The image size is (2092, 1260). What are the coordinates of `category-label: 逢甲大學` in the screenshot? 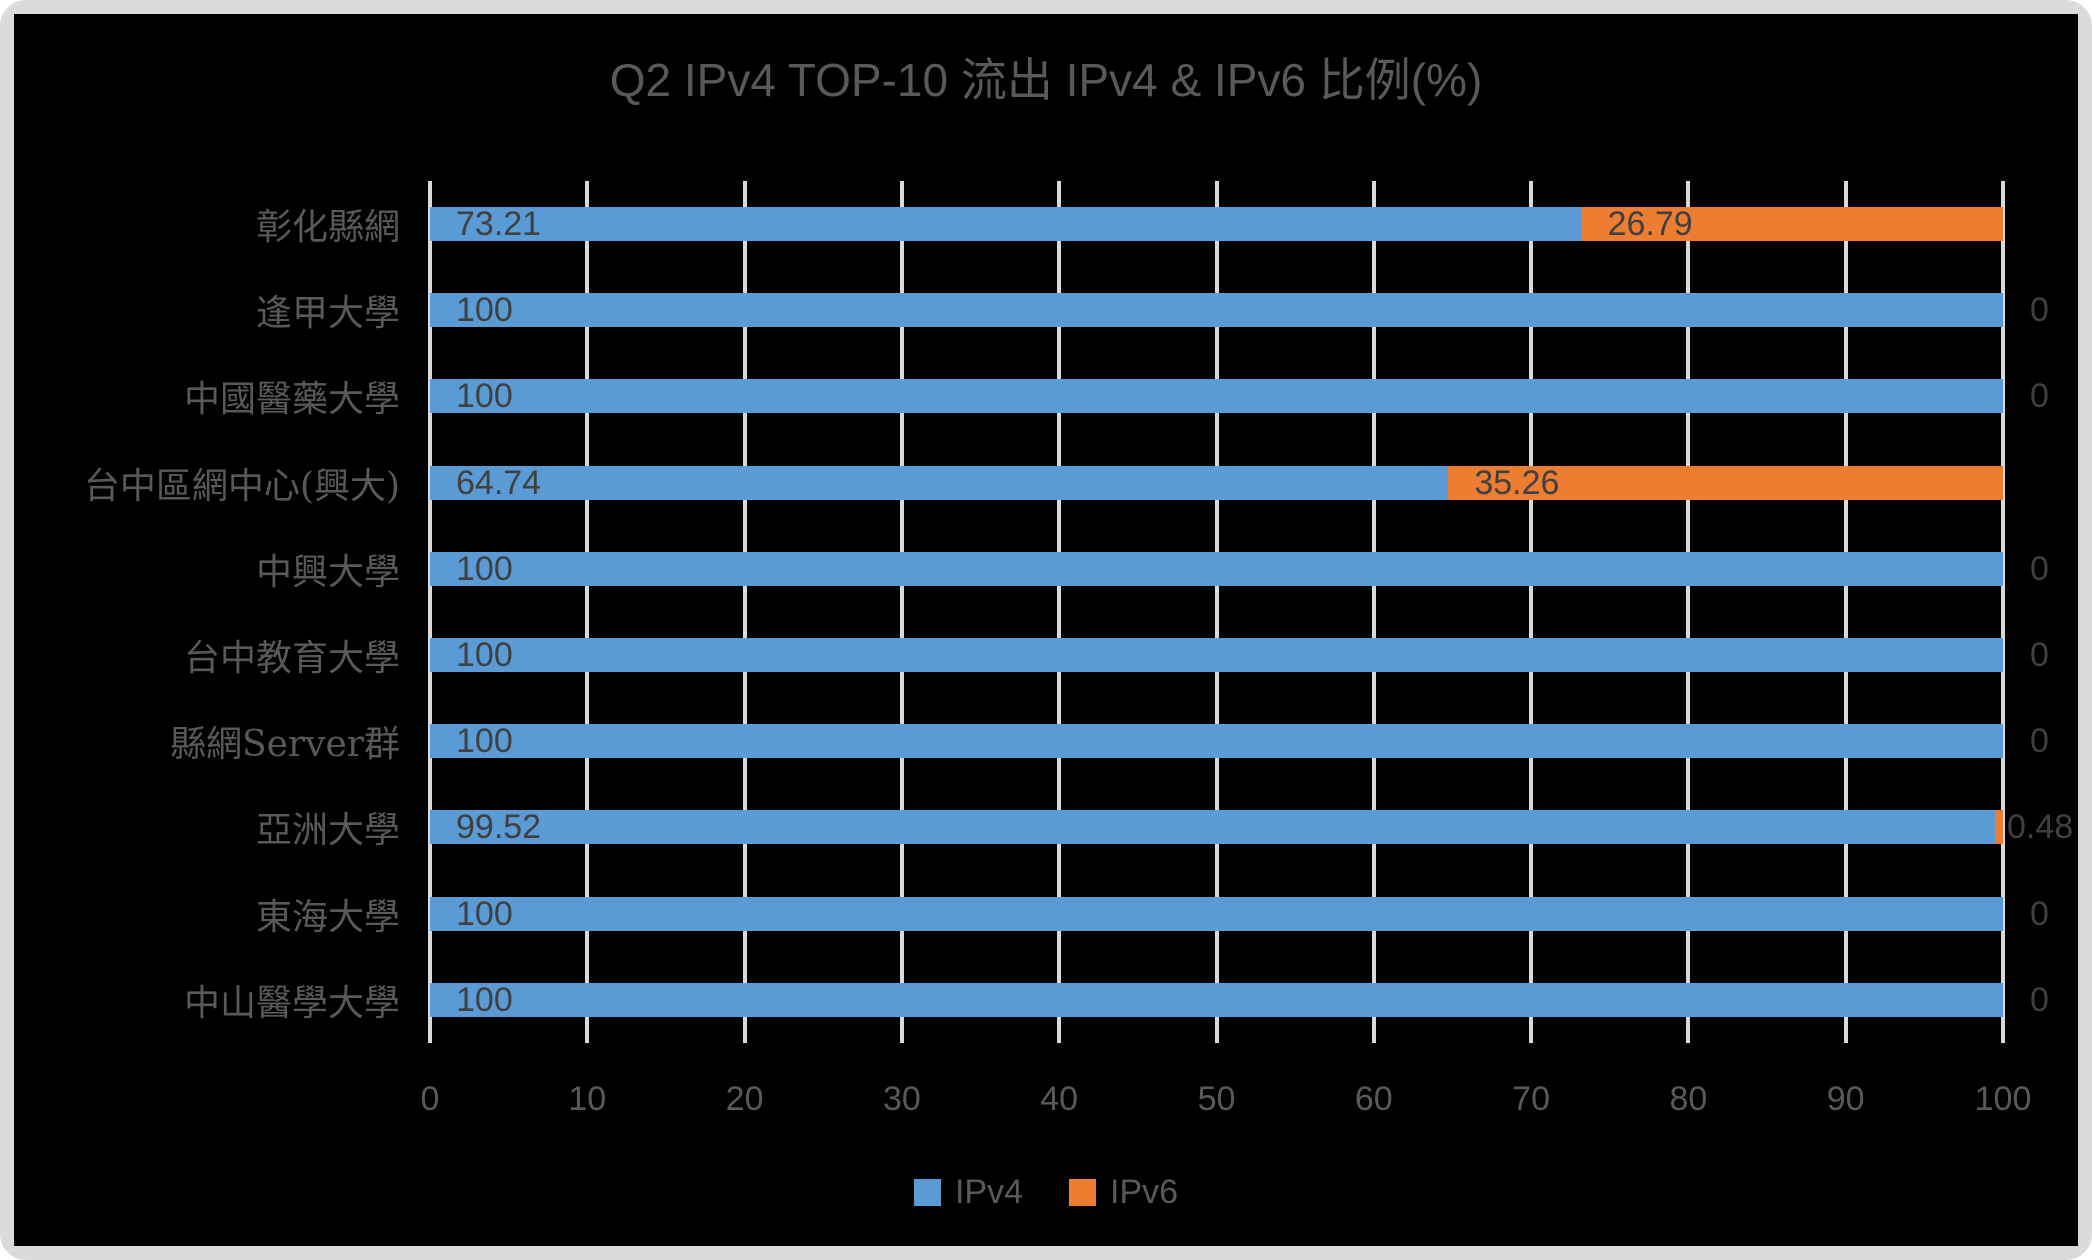 It's located at (327, 314).